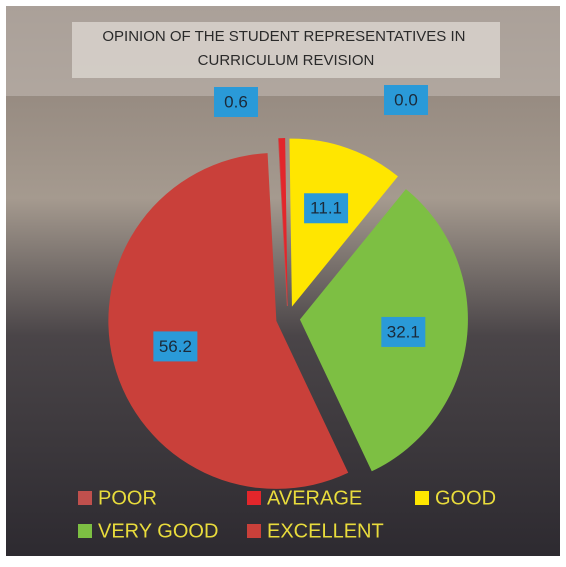  I want to click on title-line: CURRICULUM REVISION, so click(286, 60).